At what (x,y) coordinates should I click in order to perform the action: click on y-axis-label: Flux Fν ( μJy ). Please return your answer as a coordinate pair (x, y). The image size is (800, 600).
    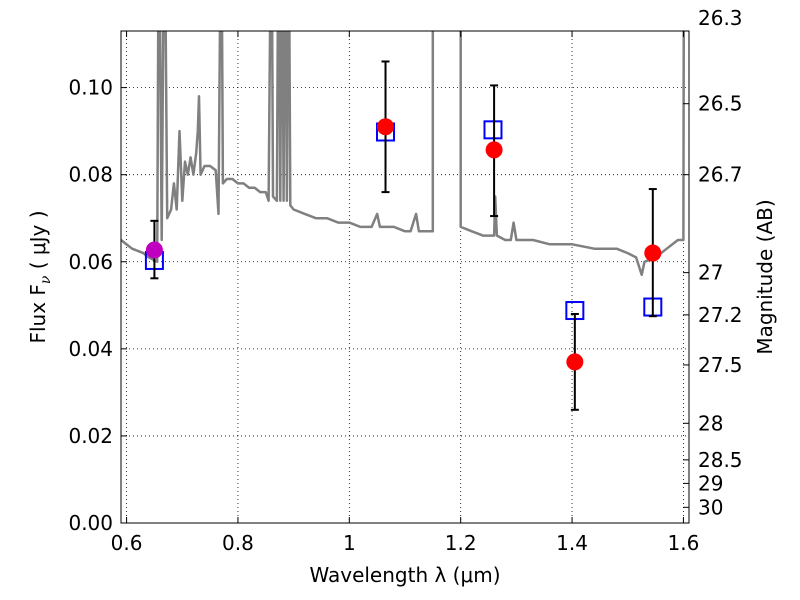
    Looking at the image, I should click on (40, 276).